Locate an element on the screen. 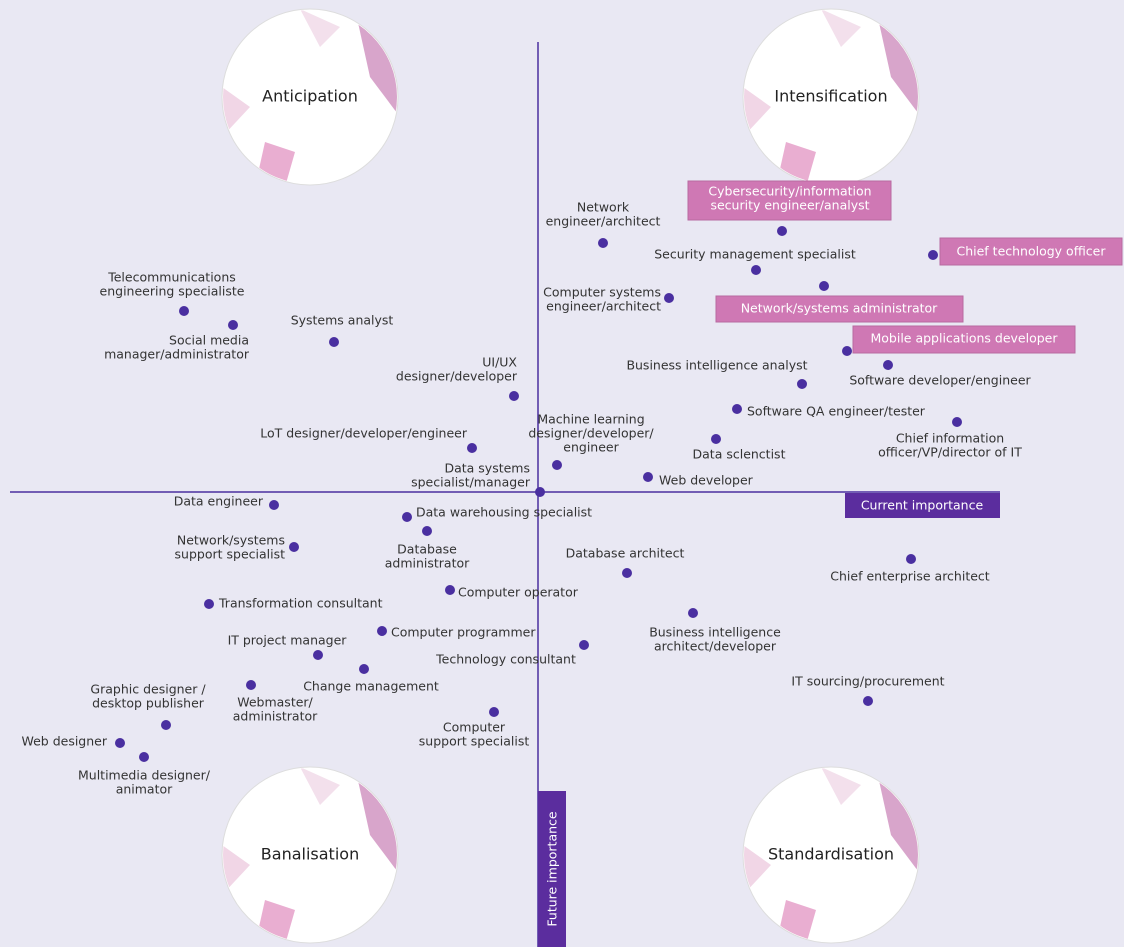 The image size is (1124, 947). node-label: Chief information is located at coordinates (950, 438).